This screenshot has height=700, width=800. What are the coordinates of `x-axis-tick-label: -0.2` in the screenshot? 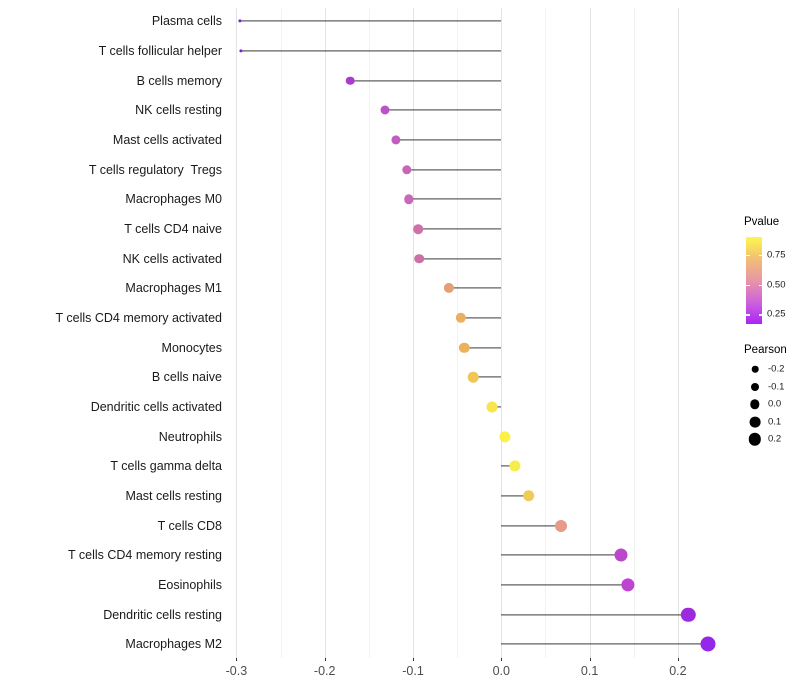 It's located at (324, 671).